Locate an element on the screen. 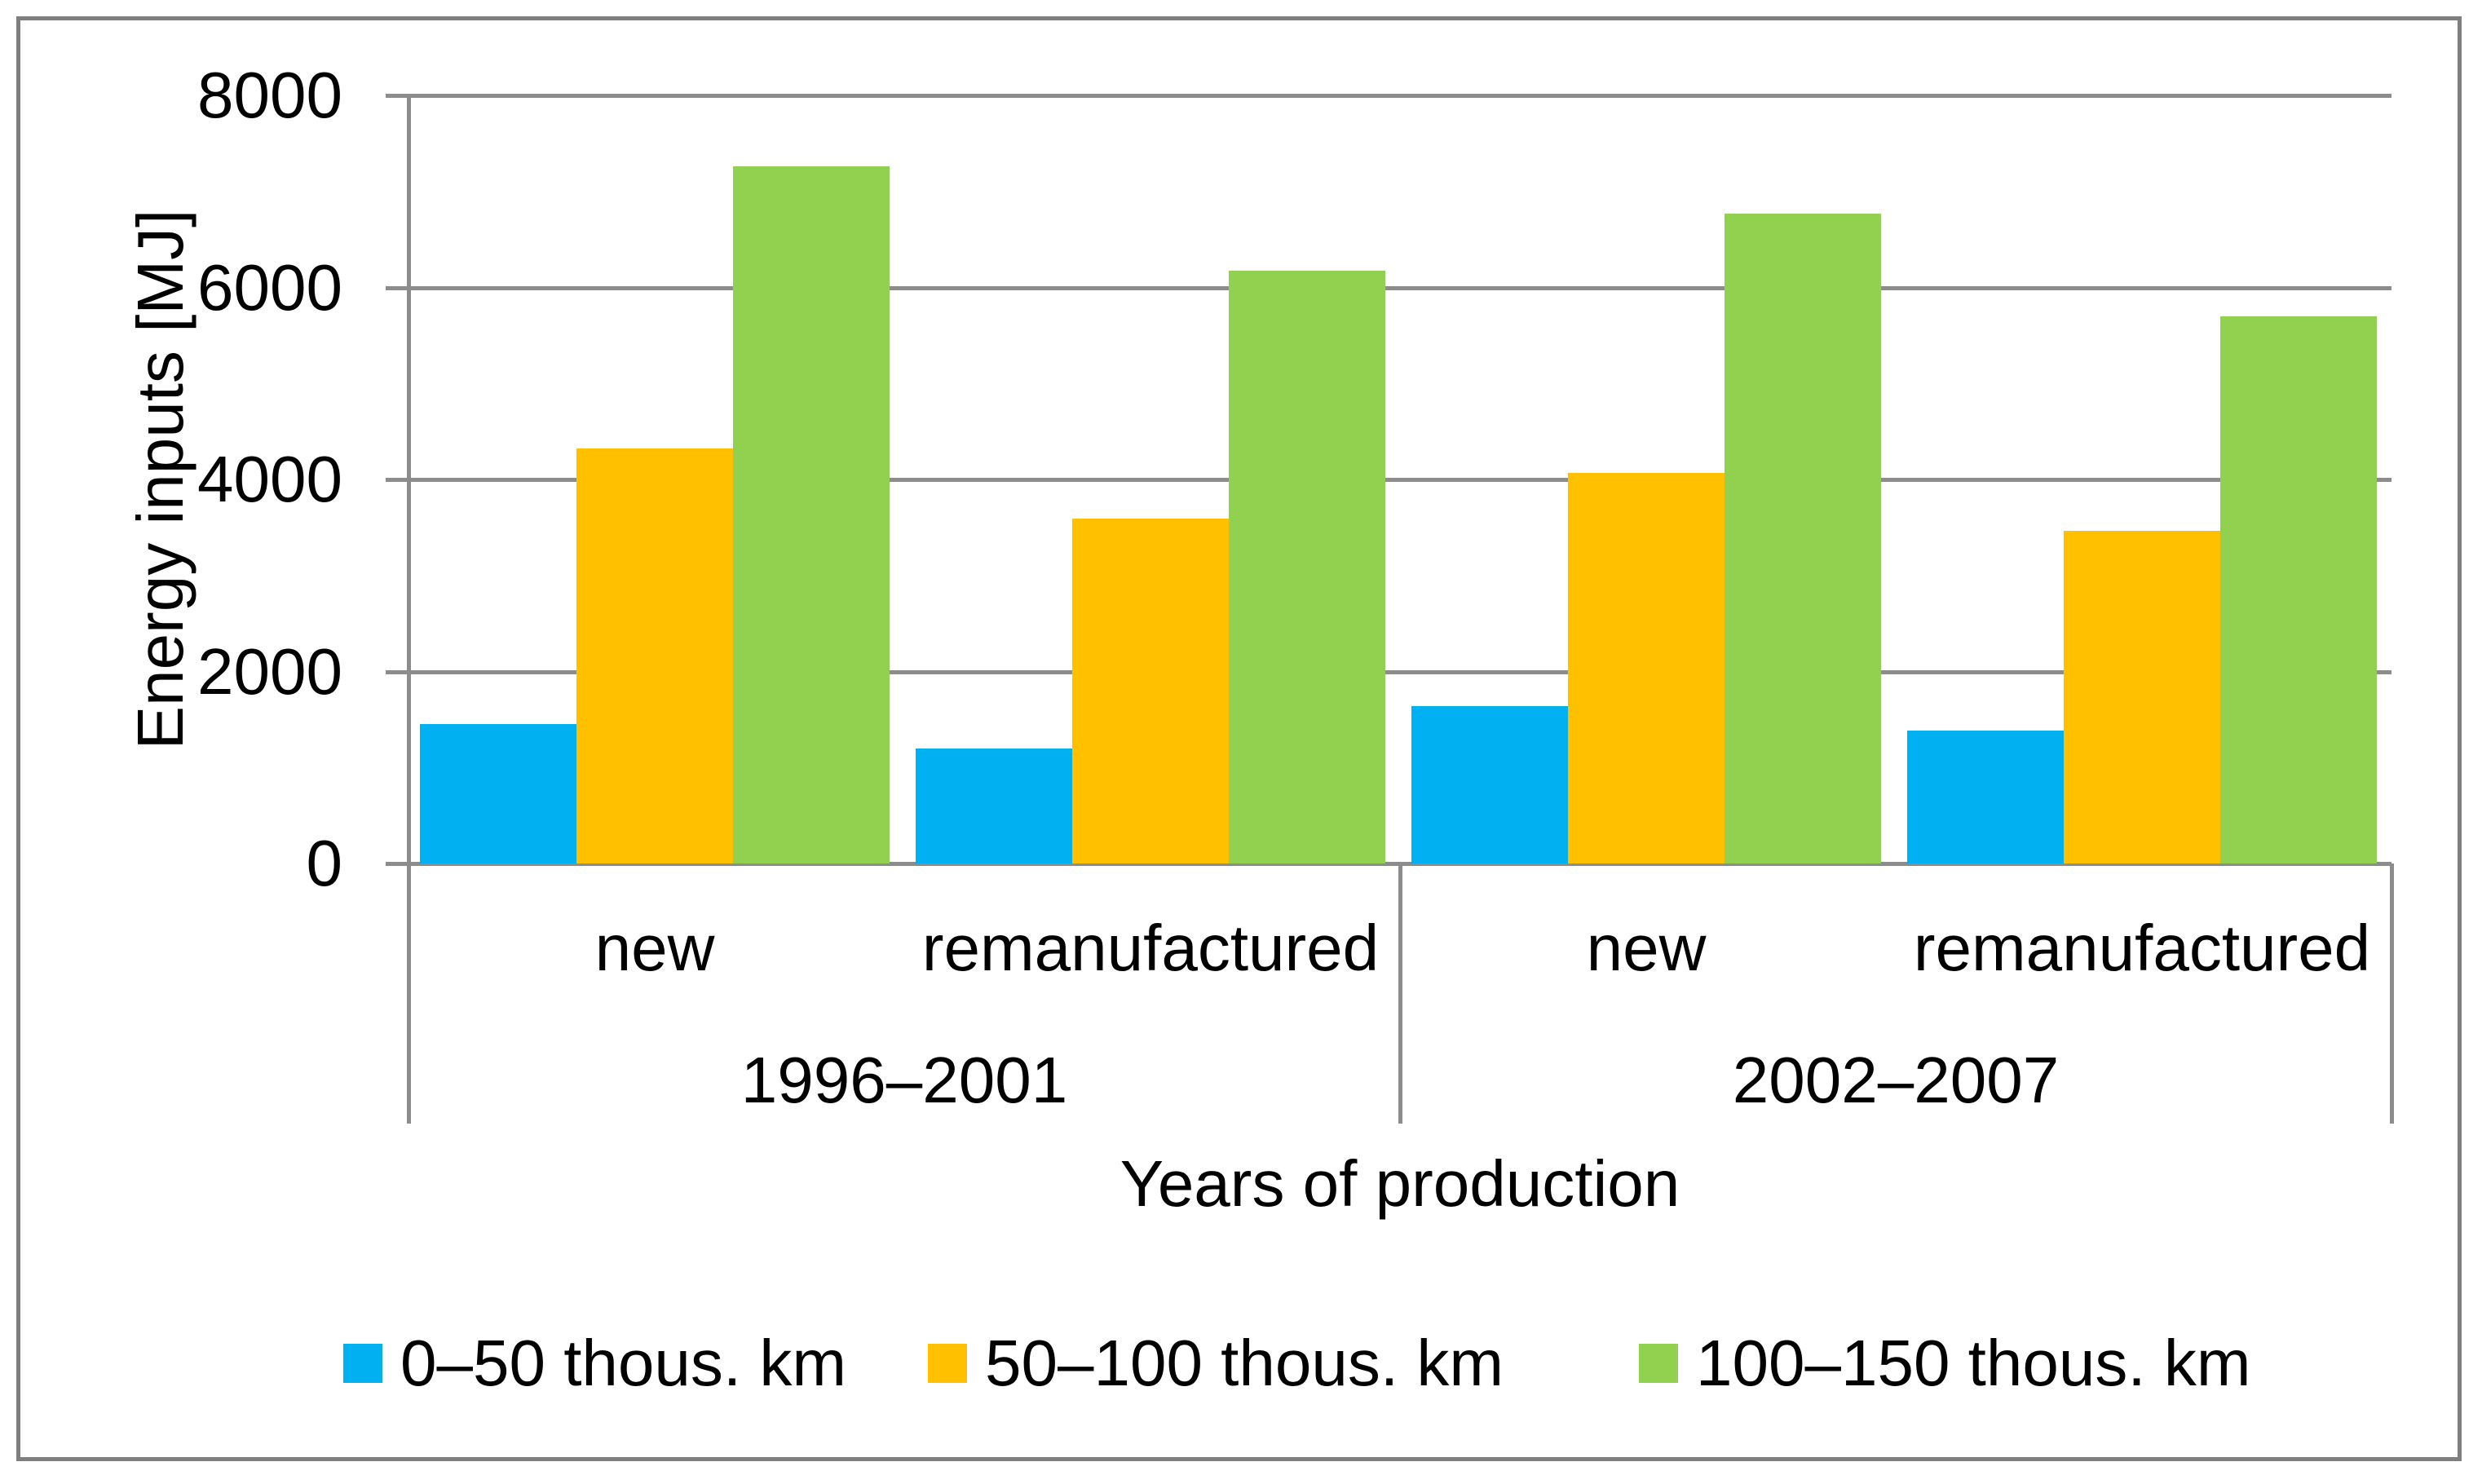  y-axis-title: Energy inputs [MJ] is located at coordinates (160, 479).